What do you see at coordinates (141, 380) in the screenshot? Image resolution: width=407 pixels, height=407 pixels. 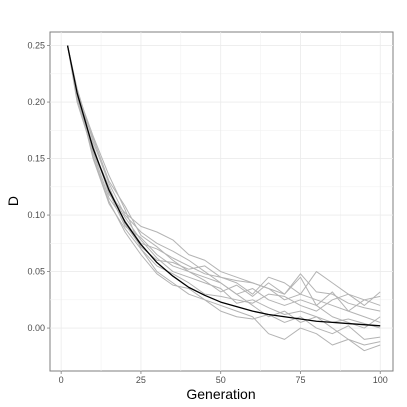 I see `x-tick-label: 25` at bounding box center [141, 380].